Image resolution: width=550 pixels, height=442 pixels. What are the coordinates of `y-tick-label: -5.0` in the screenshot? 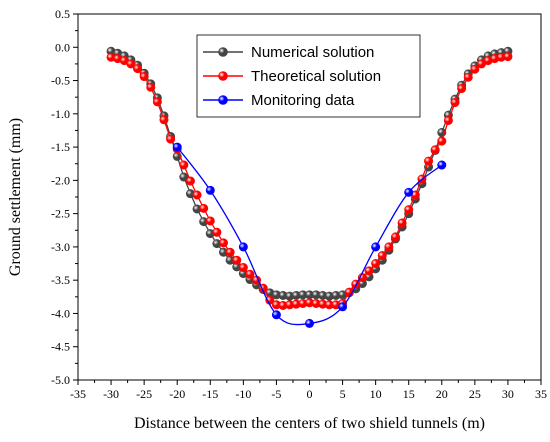 It's located at (60, 380).